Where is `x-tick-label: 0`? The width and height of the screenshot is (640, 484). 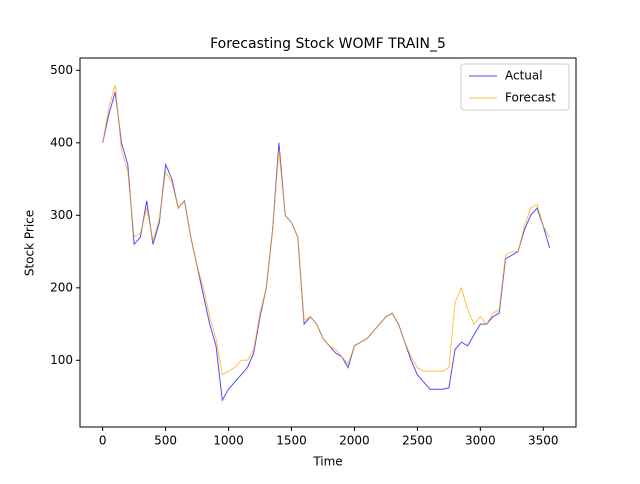
x-tick-label: 0 is located at coordinates (103, 441).